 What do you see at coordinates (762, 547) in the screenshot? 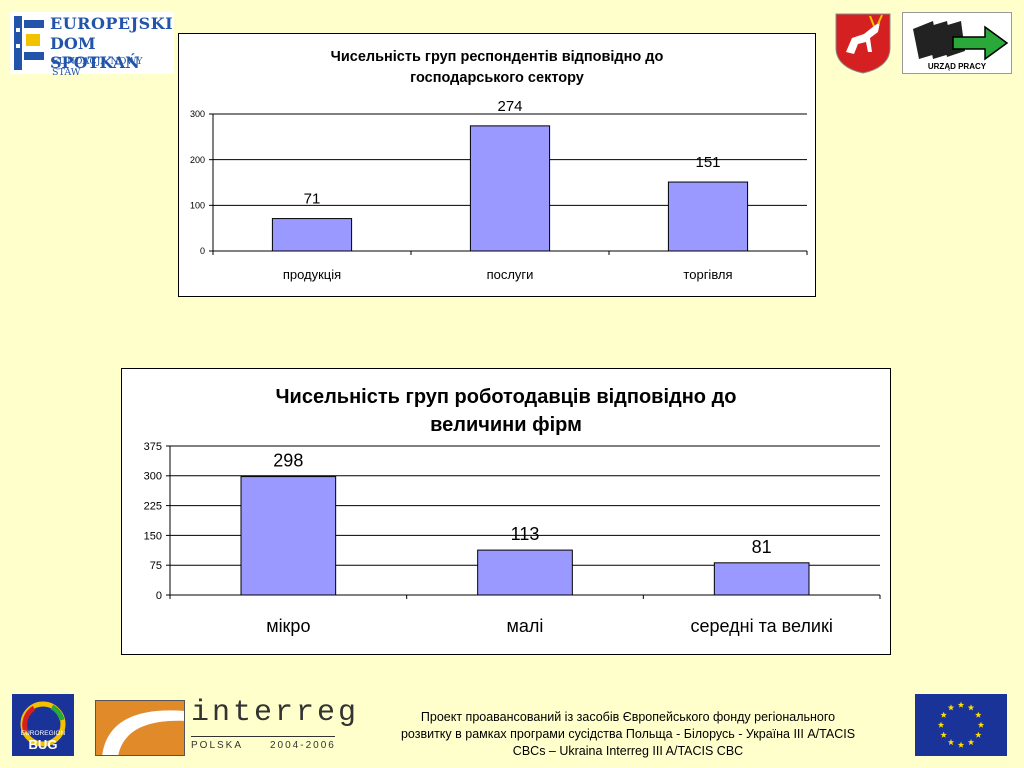
I see `data-label: 81` at bounding box center [762, 547].